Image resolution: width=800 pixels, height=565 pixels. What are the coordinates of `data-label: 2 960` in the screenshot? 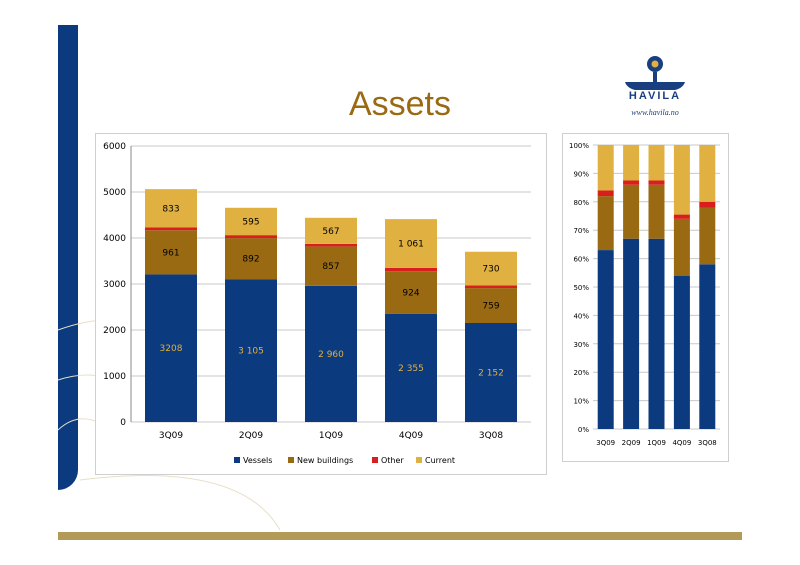 It's located at (331, 355).